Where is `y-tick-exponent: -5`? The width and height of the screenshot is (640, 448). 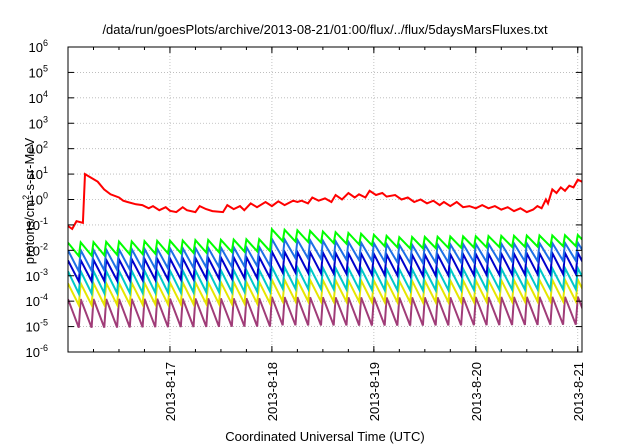
y-tick-exponent: -5 is located at coordinates (44, 323).